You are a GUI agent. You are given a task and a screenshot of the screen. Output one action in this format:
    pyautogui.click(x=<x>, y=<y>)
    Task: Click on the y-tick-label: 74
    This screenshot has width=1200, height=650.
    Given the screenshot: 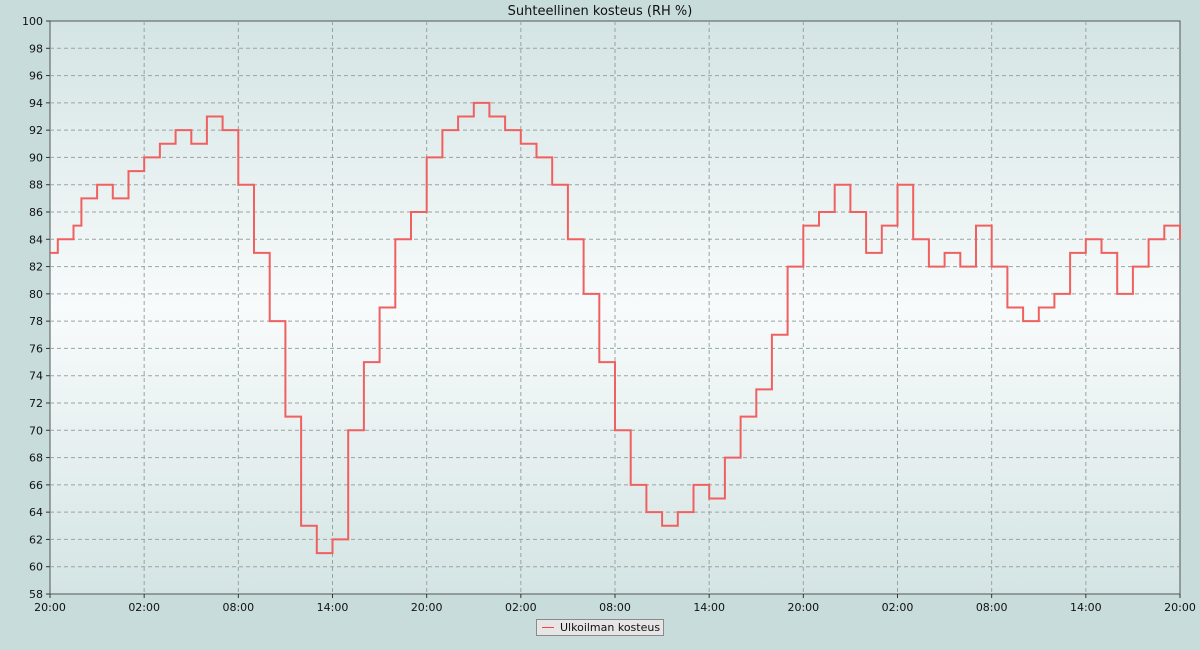 What is the action you would take?
    pyautogui.click(x=36, y=376)
    